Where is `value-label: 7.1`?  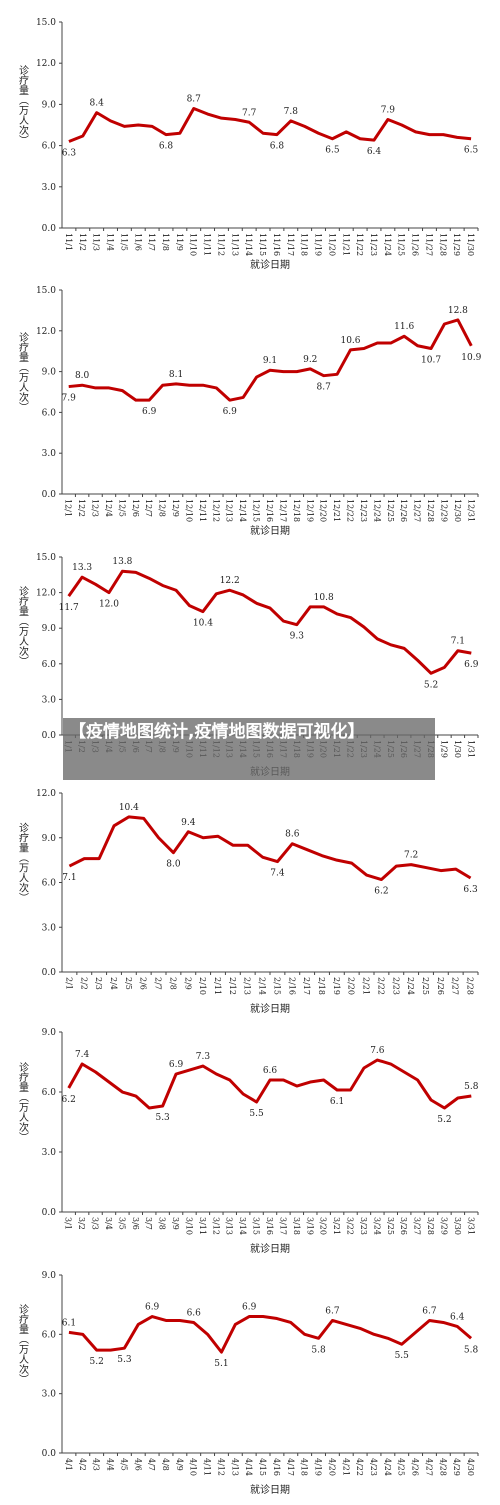
value-label: 7.1 is located at coordinates (69, 878).